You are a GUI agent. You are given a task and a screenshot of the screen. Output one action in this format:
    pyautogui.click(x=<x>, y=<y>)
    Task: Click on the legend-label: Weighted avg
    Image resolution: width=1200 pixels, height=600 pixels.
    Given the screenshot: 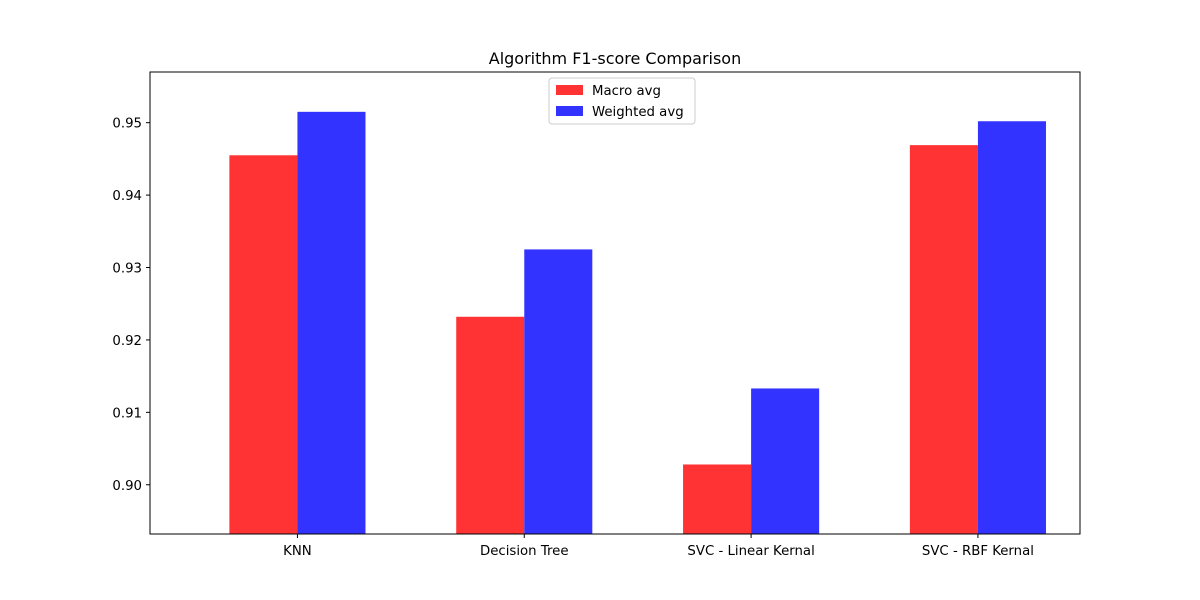 What is the action you would take?
    pyautogui.click(x=638, y=112)
    